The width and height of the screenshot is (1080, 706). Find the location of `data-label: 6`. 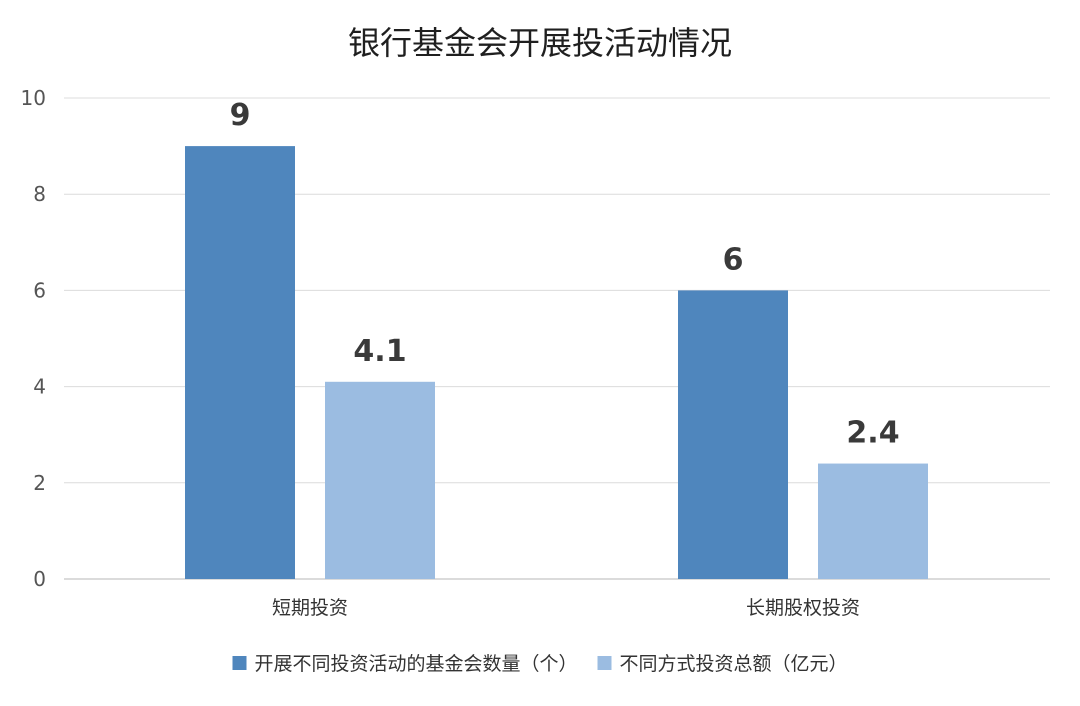

data-label: 6 is located at coordinates (733, 259).